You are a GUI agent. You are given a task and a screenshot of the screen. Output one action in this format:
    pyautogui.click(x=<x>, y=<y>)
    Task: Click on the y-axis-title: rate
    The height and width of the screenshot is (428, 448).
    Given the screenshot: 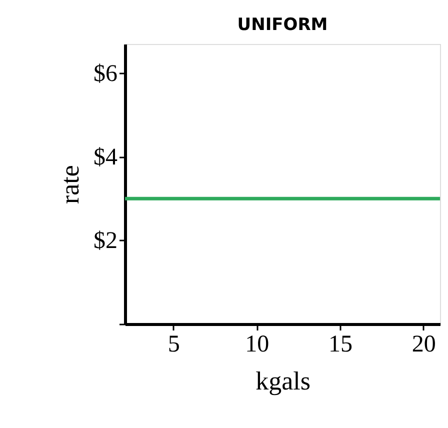 What is the action you would take?
    pyautogui.click(x=70, y=184)
    